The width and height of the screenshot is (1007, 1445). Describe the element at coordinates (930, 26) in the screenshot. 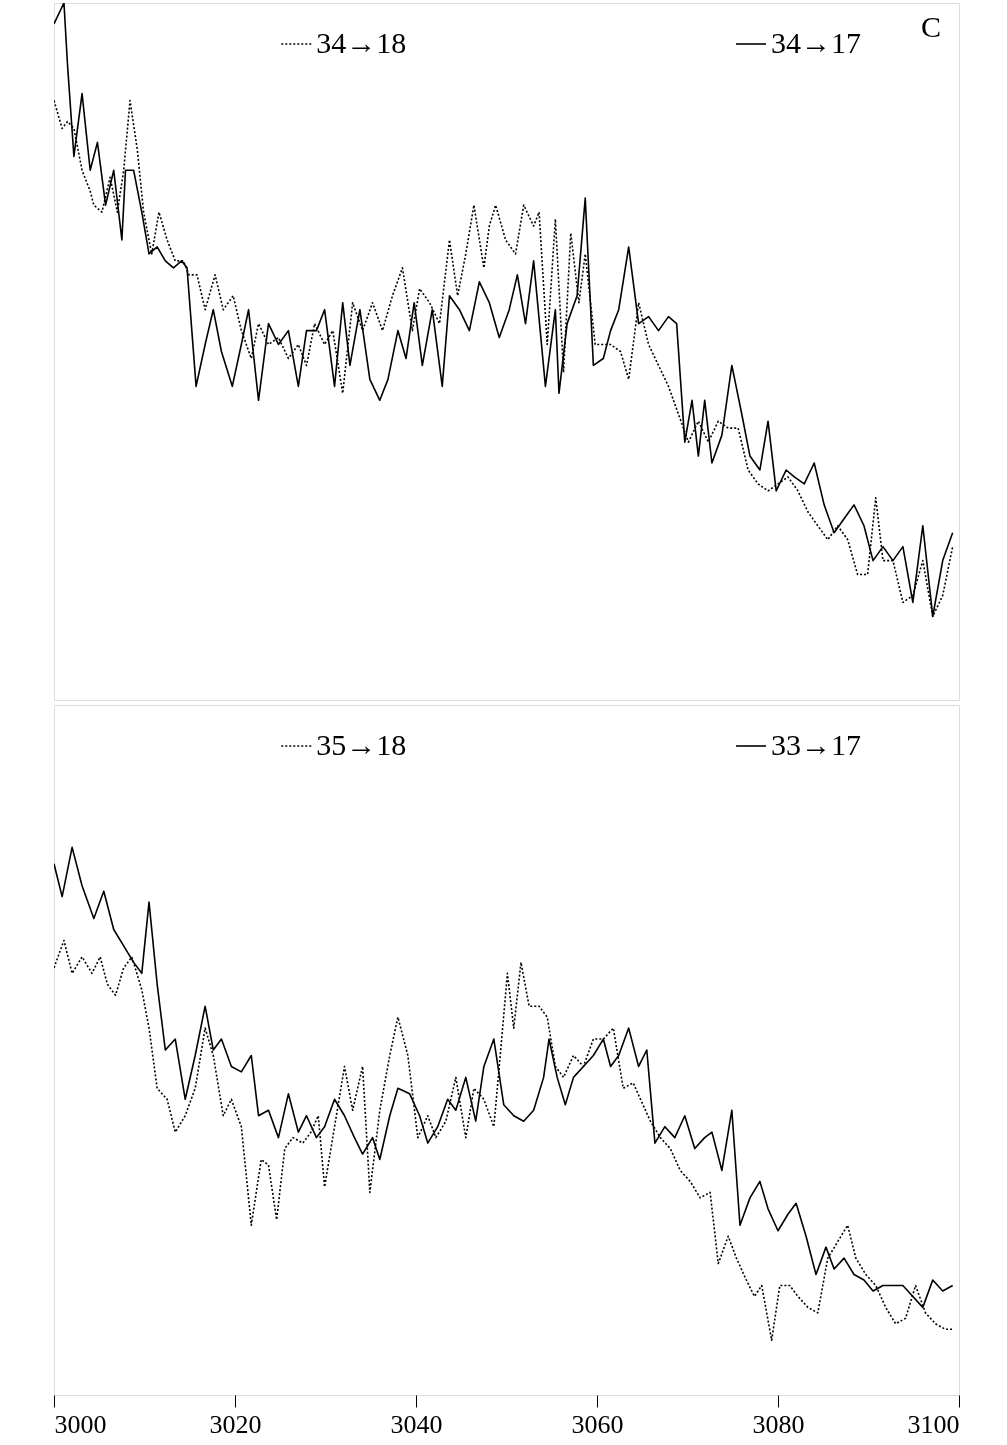

I see `annotation: C` at that location.